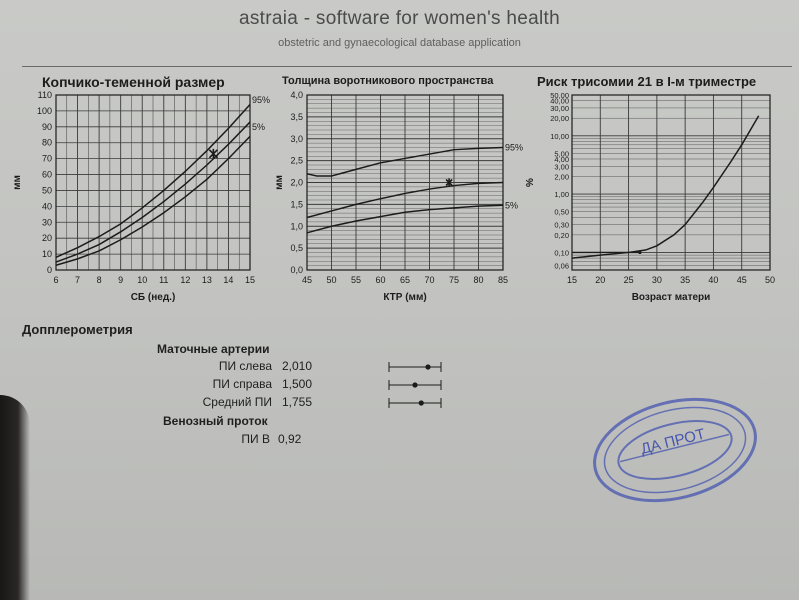  What do you see at coordinates (559, 95) in the screenshot?
I see `risk-y-tick-label: 50,00` at bounding box center [559, 95].